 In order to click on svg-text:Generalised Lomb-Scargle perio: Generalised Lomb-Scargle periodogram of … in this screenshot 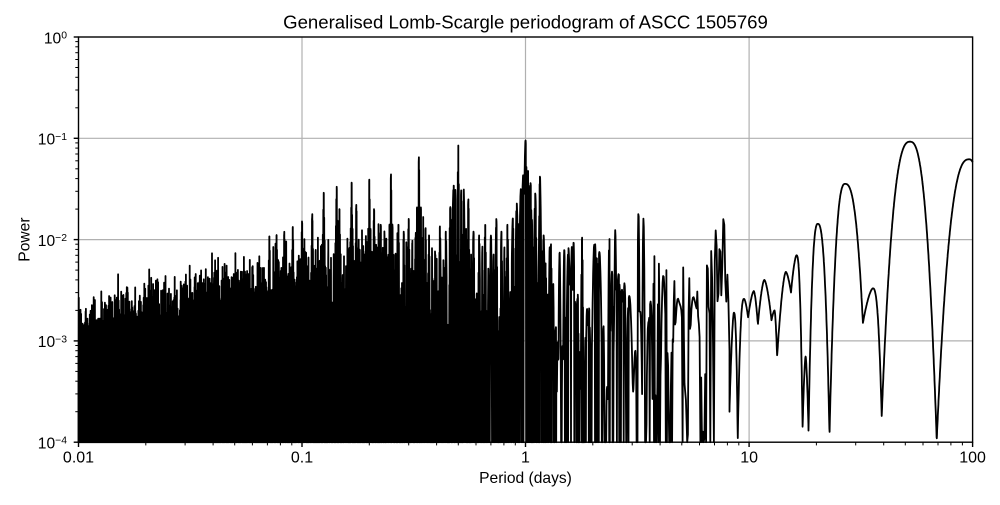, I will do `click(525, 21)`.